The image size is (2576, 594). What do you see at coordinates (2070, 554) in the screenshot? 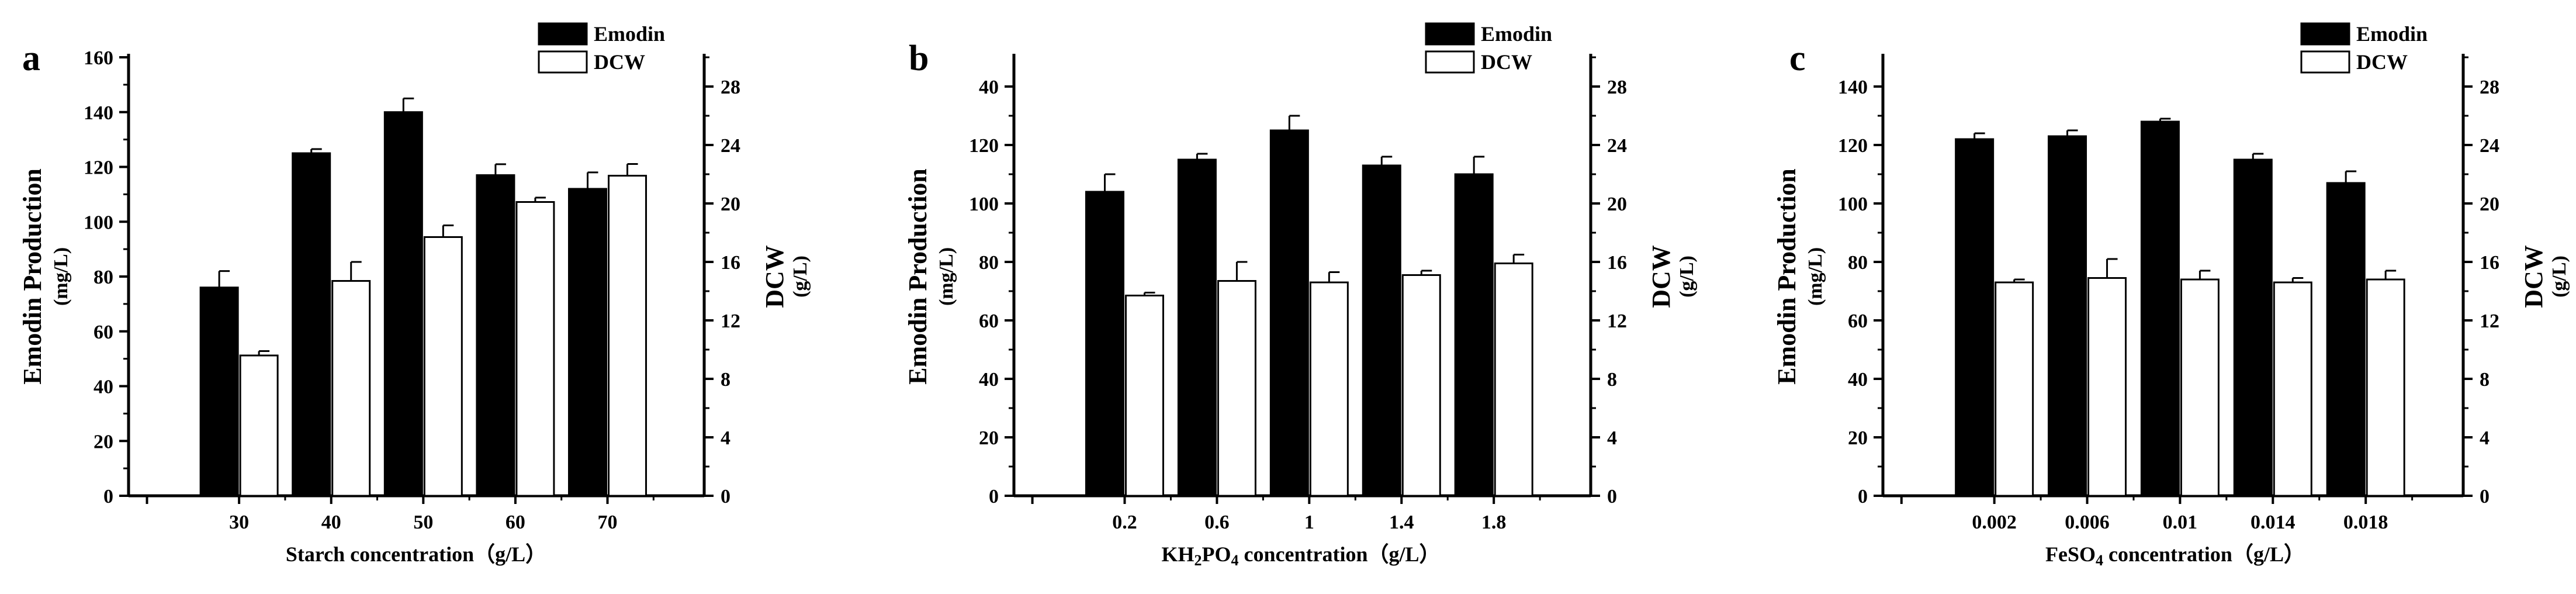
I see `x-axis-label-part: FeSO` at bounding box center [2070, 554].